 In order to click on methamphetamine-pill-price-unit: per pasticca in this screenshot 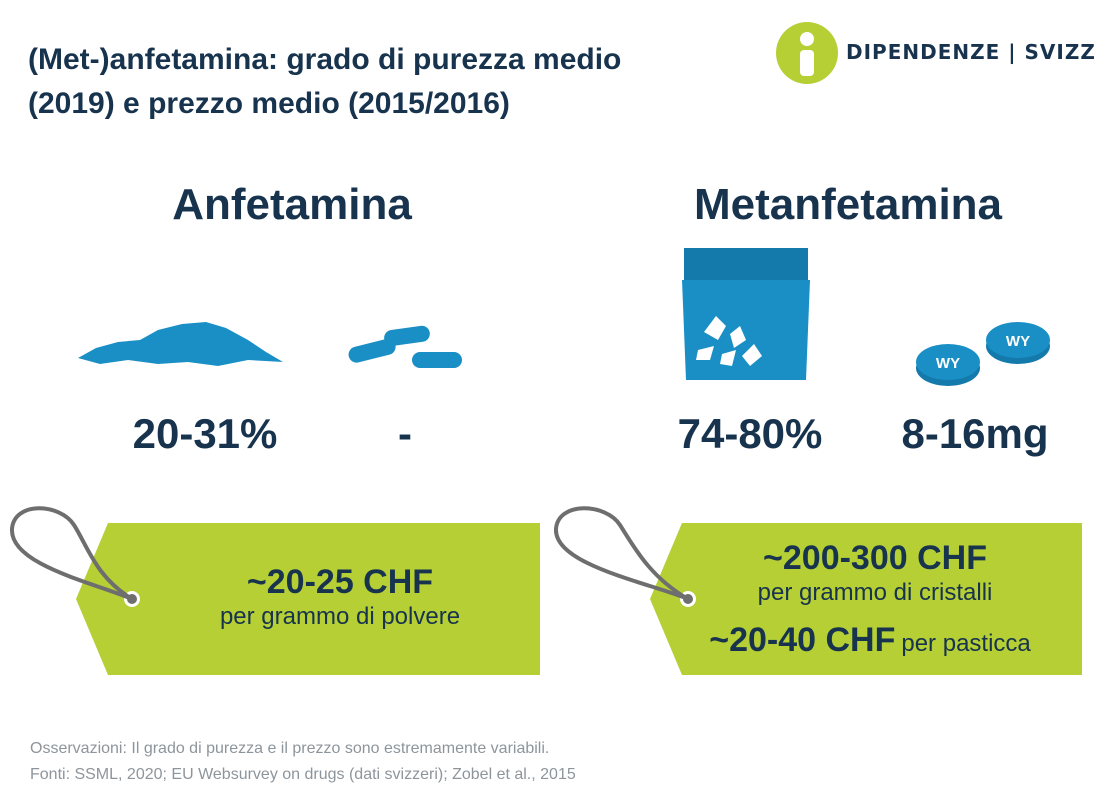, I will do `click(966, 643)`.